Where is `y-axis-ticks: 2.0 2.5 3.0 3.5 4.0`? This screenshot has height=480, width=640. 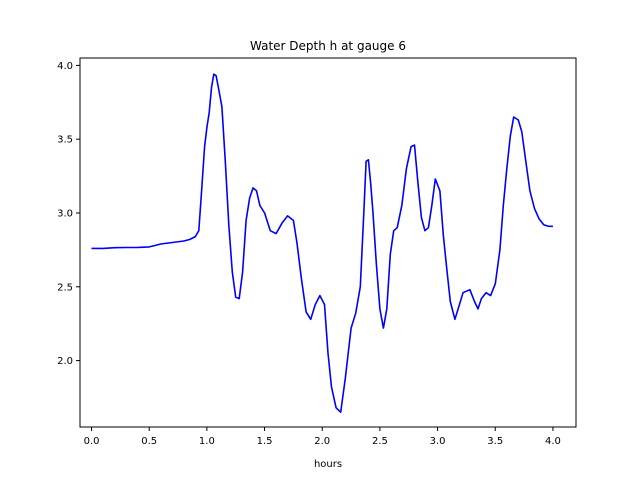 y-axis-ticks: 2.0 2.5 3.0 3.5 4.0 is located at coordinates (68, 214).